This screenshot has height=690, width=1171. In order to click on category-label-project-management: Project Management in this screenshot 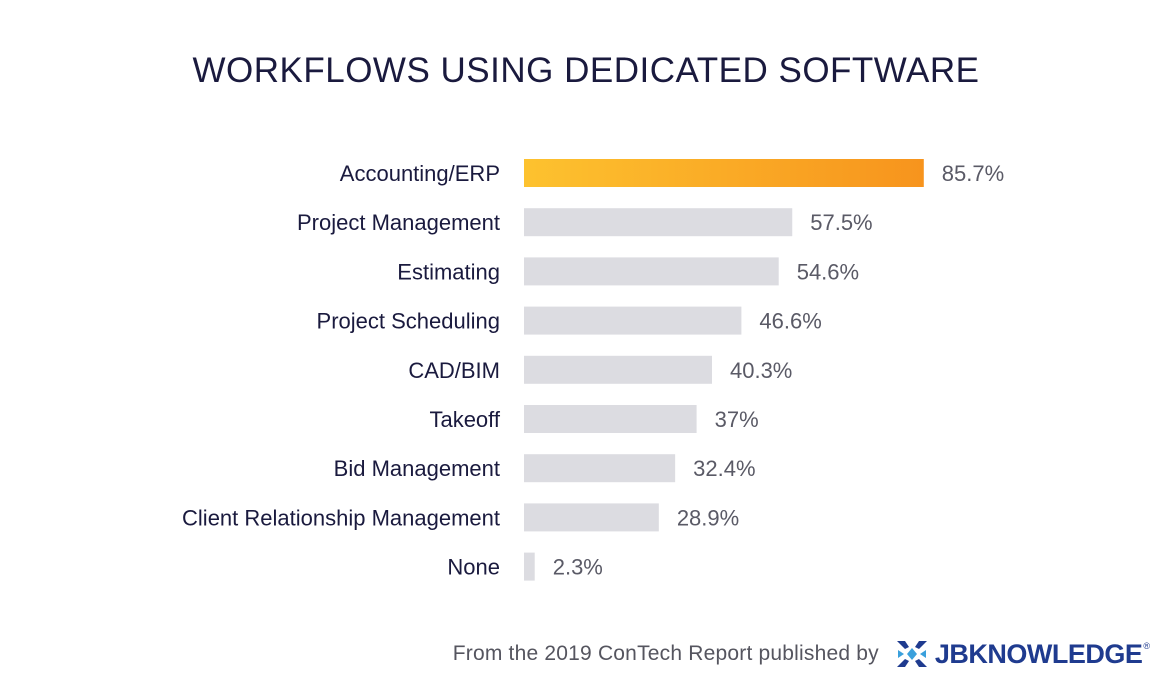, I will do `click(398, 222)`.